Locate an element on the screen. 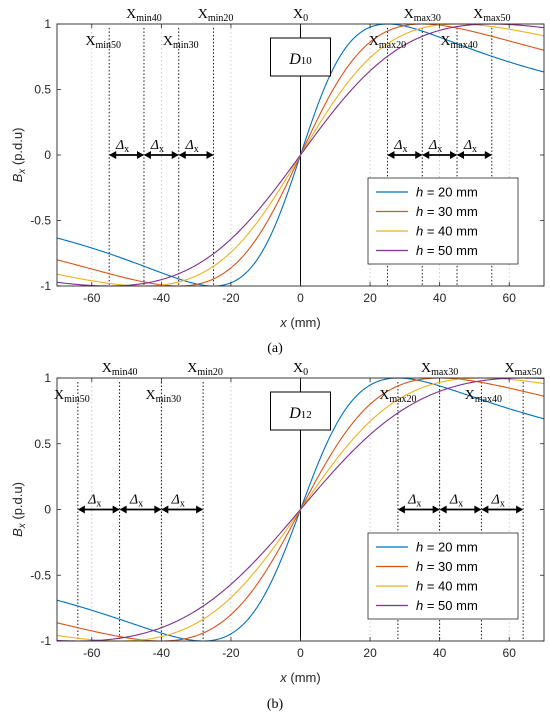 Image resolution: width=550 pixels, height=718 pixels. d-label: D12 is located at coordinates (300, 413).